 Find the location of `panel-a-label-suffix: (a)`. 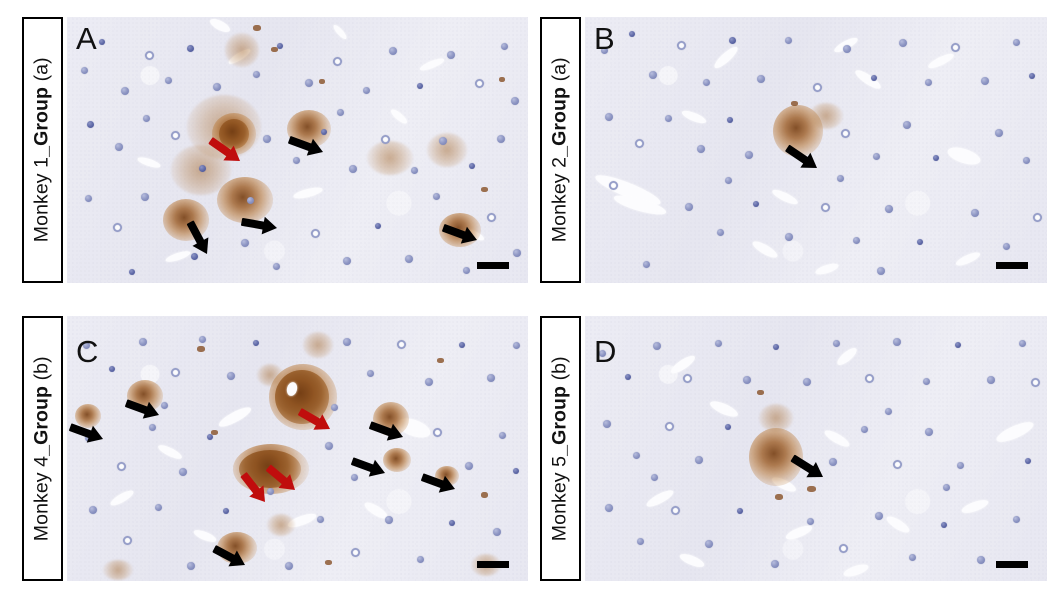

panel-a-label-suffix: (a) is located at coordinates (41, 72).